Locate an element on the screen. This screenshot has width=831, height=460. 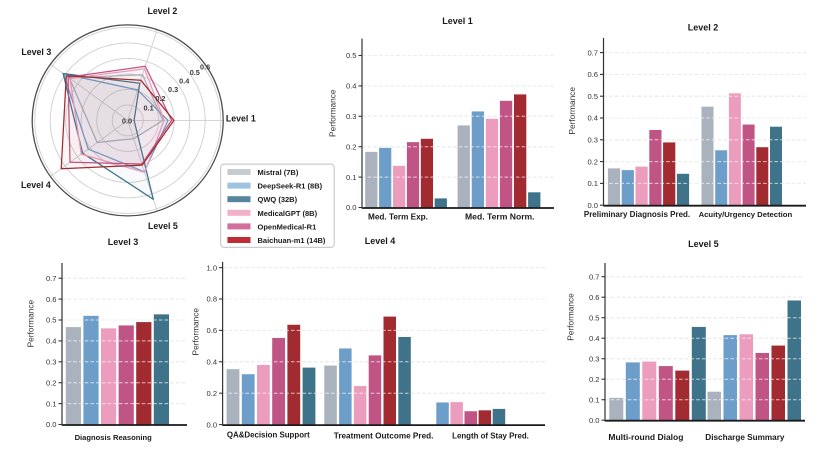
svg-text: Acuity/Urgency Detection is located at coordinates (746, 214).